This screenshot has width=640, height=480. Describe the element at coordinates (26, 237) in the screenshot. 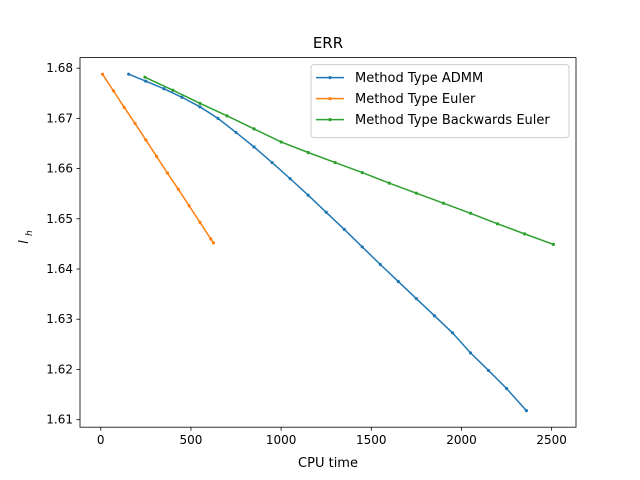

I see `y-axis-label: l h` at that location.